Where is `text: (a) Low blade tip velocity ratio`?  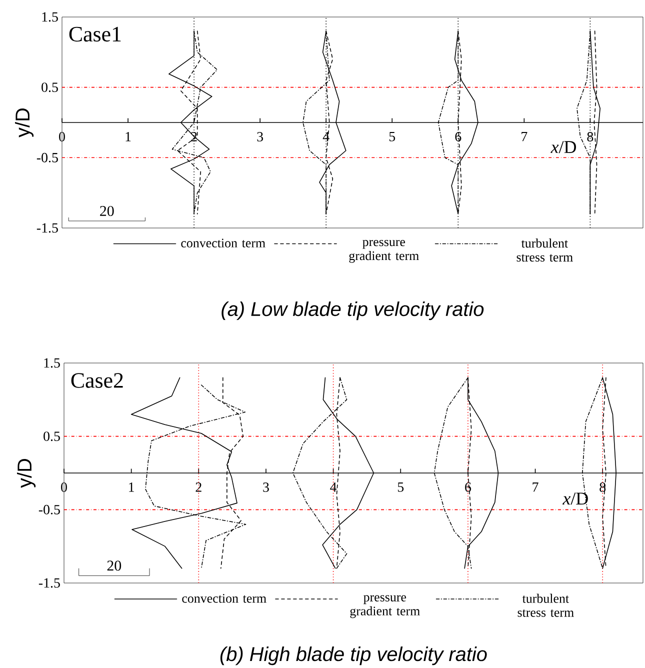 text: (a) Low blade tip velocity ratio is located at coordinates (353, 311).